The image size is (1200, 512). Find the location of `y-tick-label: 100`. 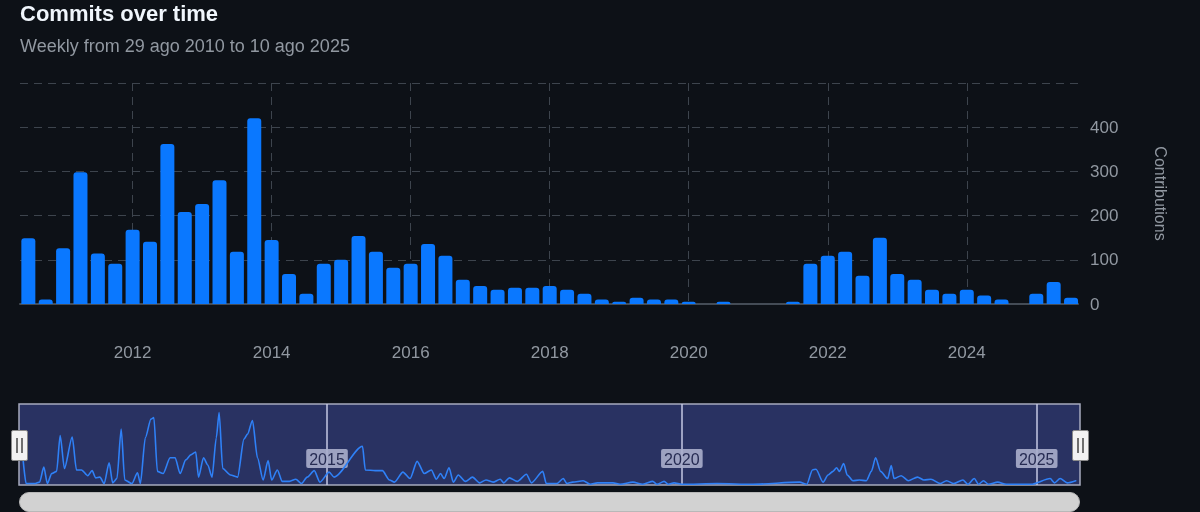

y-tick-label: 100 is located at coordinates (1104, 260).